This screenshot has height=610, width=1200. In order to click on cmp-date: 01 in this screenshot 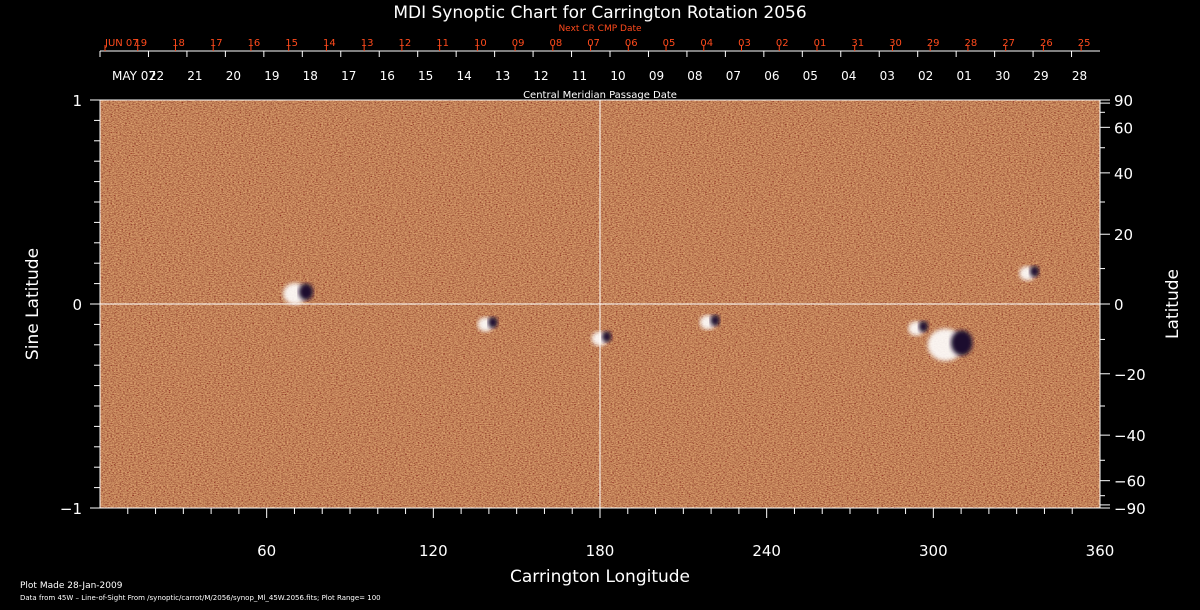, I will do `click(964, 76)`.